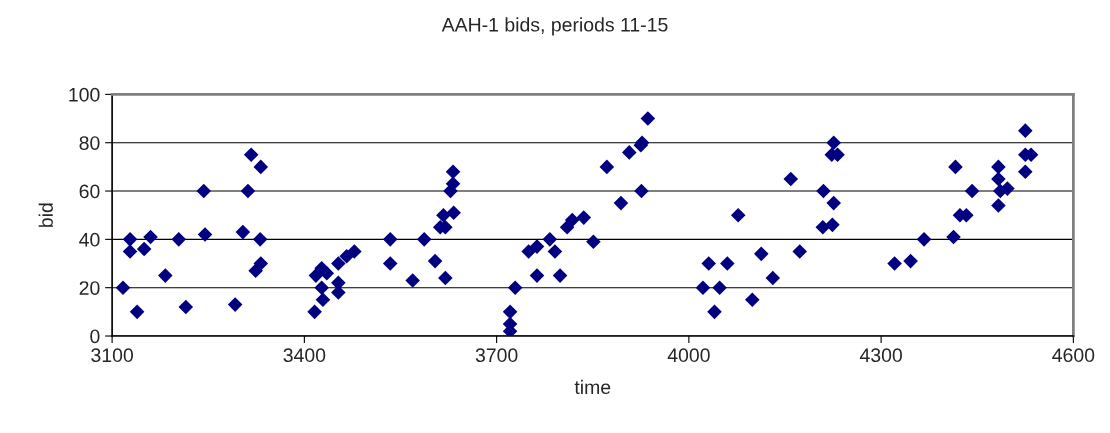 The image size is (1110, 433). I want to click on x-tick-label: 3100, so click(112, 355).